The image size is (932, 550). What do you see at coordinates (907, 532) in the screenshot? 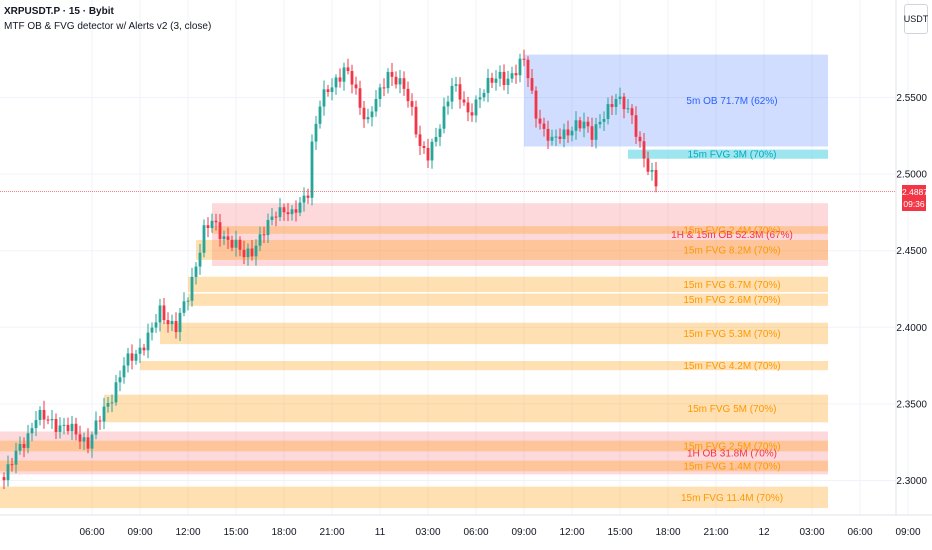
I see `x-tick-label: 09:00` at bounding box center [907, 532].